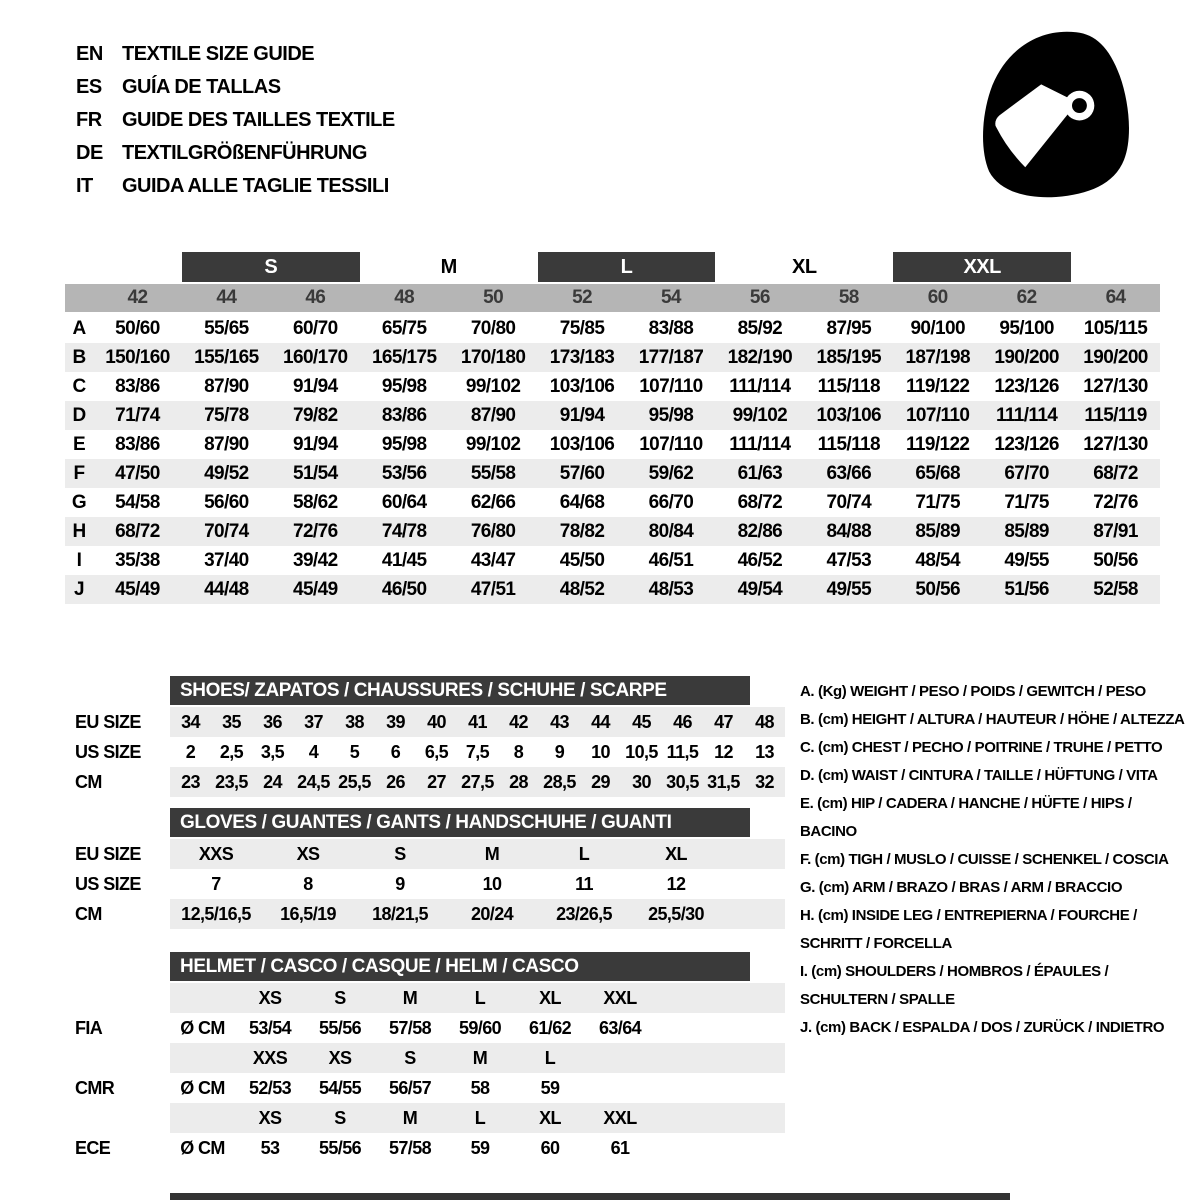 The height and width of the screenshot is (1200, 1200). What do you see at coordinates (216, 883) in the screenshot?
I see `gloves-cell: 7` at bounding box center [216, 883].